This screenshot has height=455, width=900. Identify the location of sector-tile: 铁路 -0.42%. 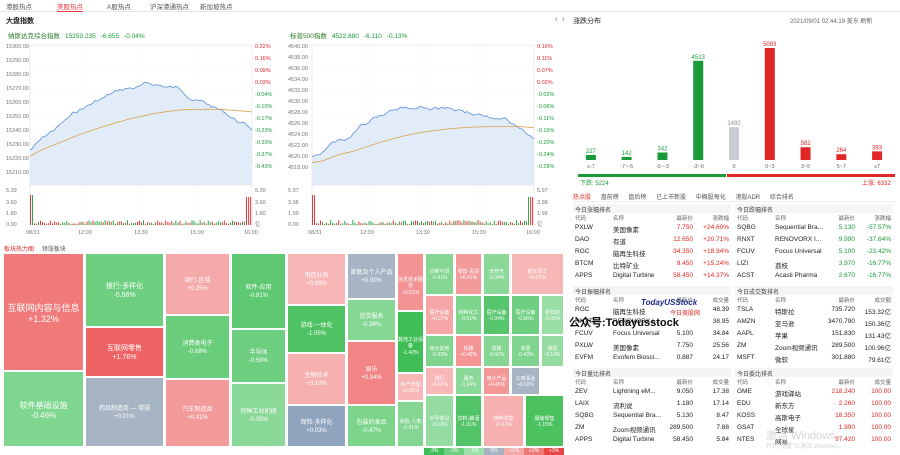
(497, 351).